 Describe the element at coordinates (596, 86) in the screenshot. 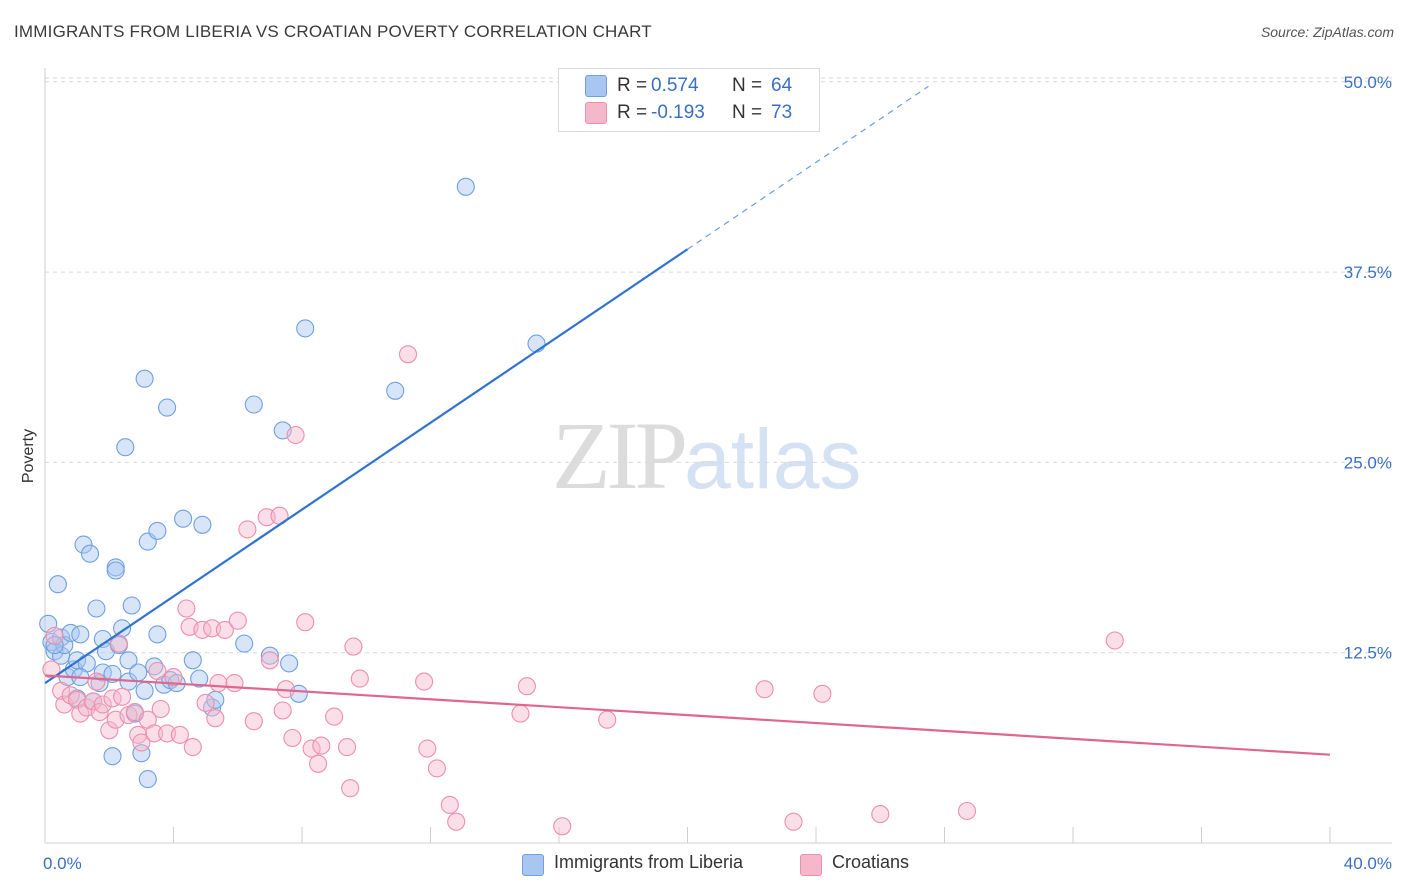

I see `stats-swatch-liberia` at that location.